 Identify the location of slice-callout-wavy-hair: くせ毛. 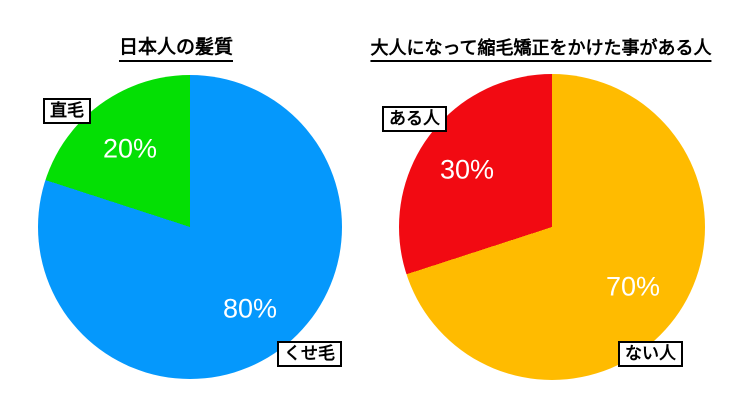
(309, 354).